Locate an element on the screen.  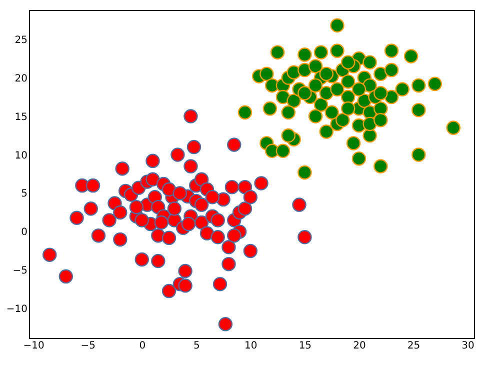
x-tick-label: 5 is located at coordinates (196, 346).